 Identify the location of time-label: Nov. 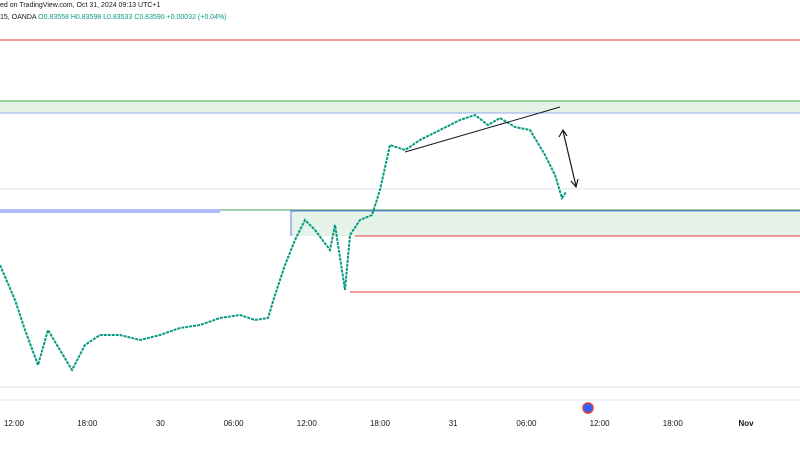
(746, 423).